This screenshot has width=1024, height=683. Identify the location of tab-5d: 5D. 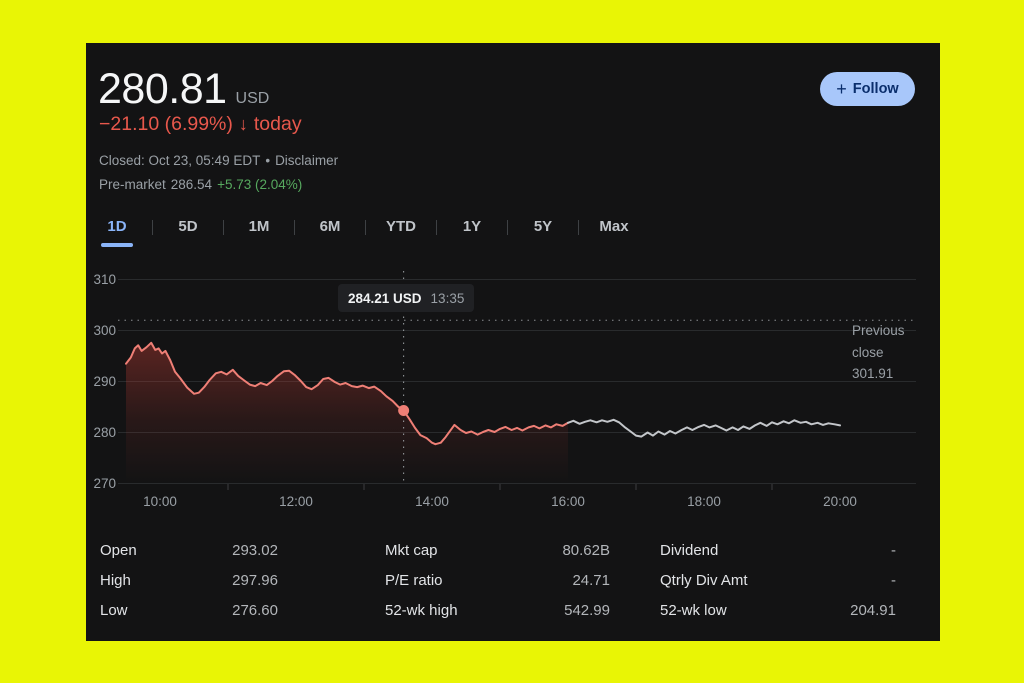
(188, 226).